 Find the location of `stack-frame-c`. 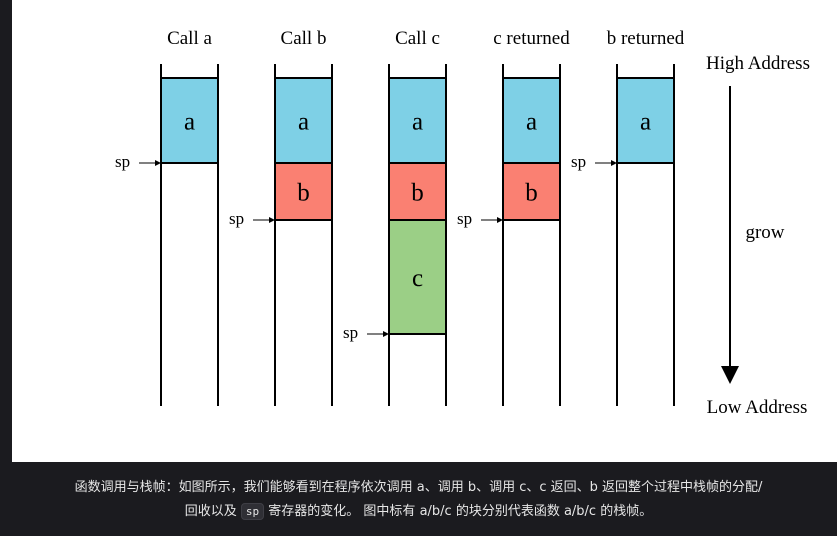

stack-frame-c is located at coordinates (417, 277).